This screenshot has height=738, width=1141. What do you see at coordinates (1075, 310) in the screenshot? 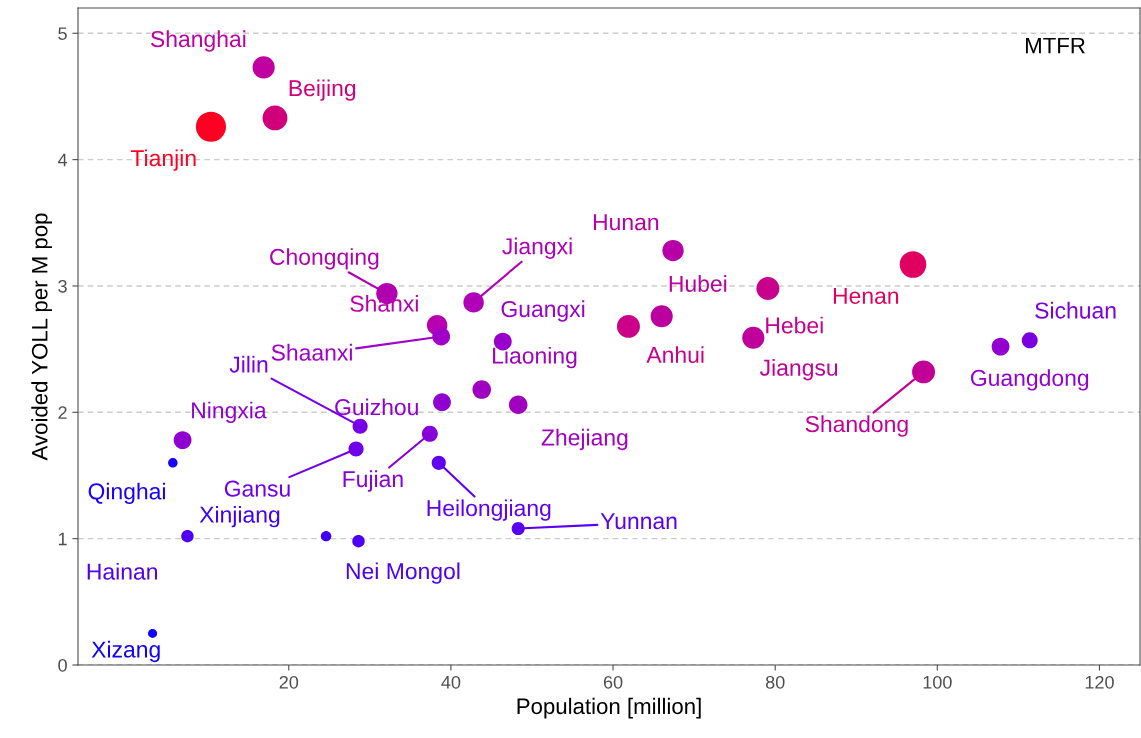
I see `annotation: Sichuan` at bounding box center [1075, 310].